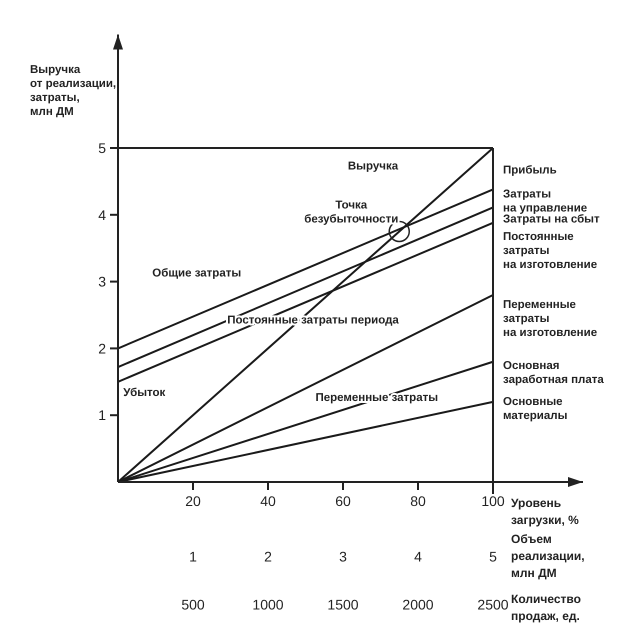 Image resolution: width=635 pixels, height=635 pixels. I want to click on text: 1000, so click(268, 604).